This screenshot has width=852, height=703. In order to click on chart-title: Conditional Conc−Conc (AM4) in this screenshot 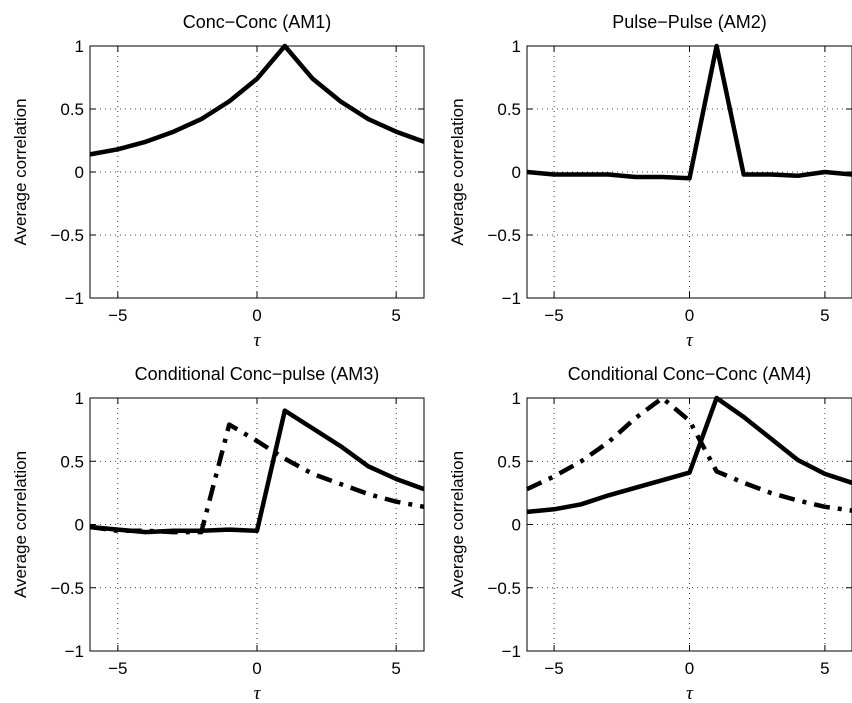, I will do `click(690, 374)`.